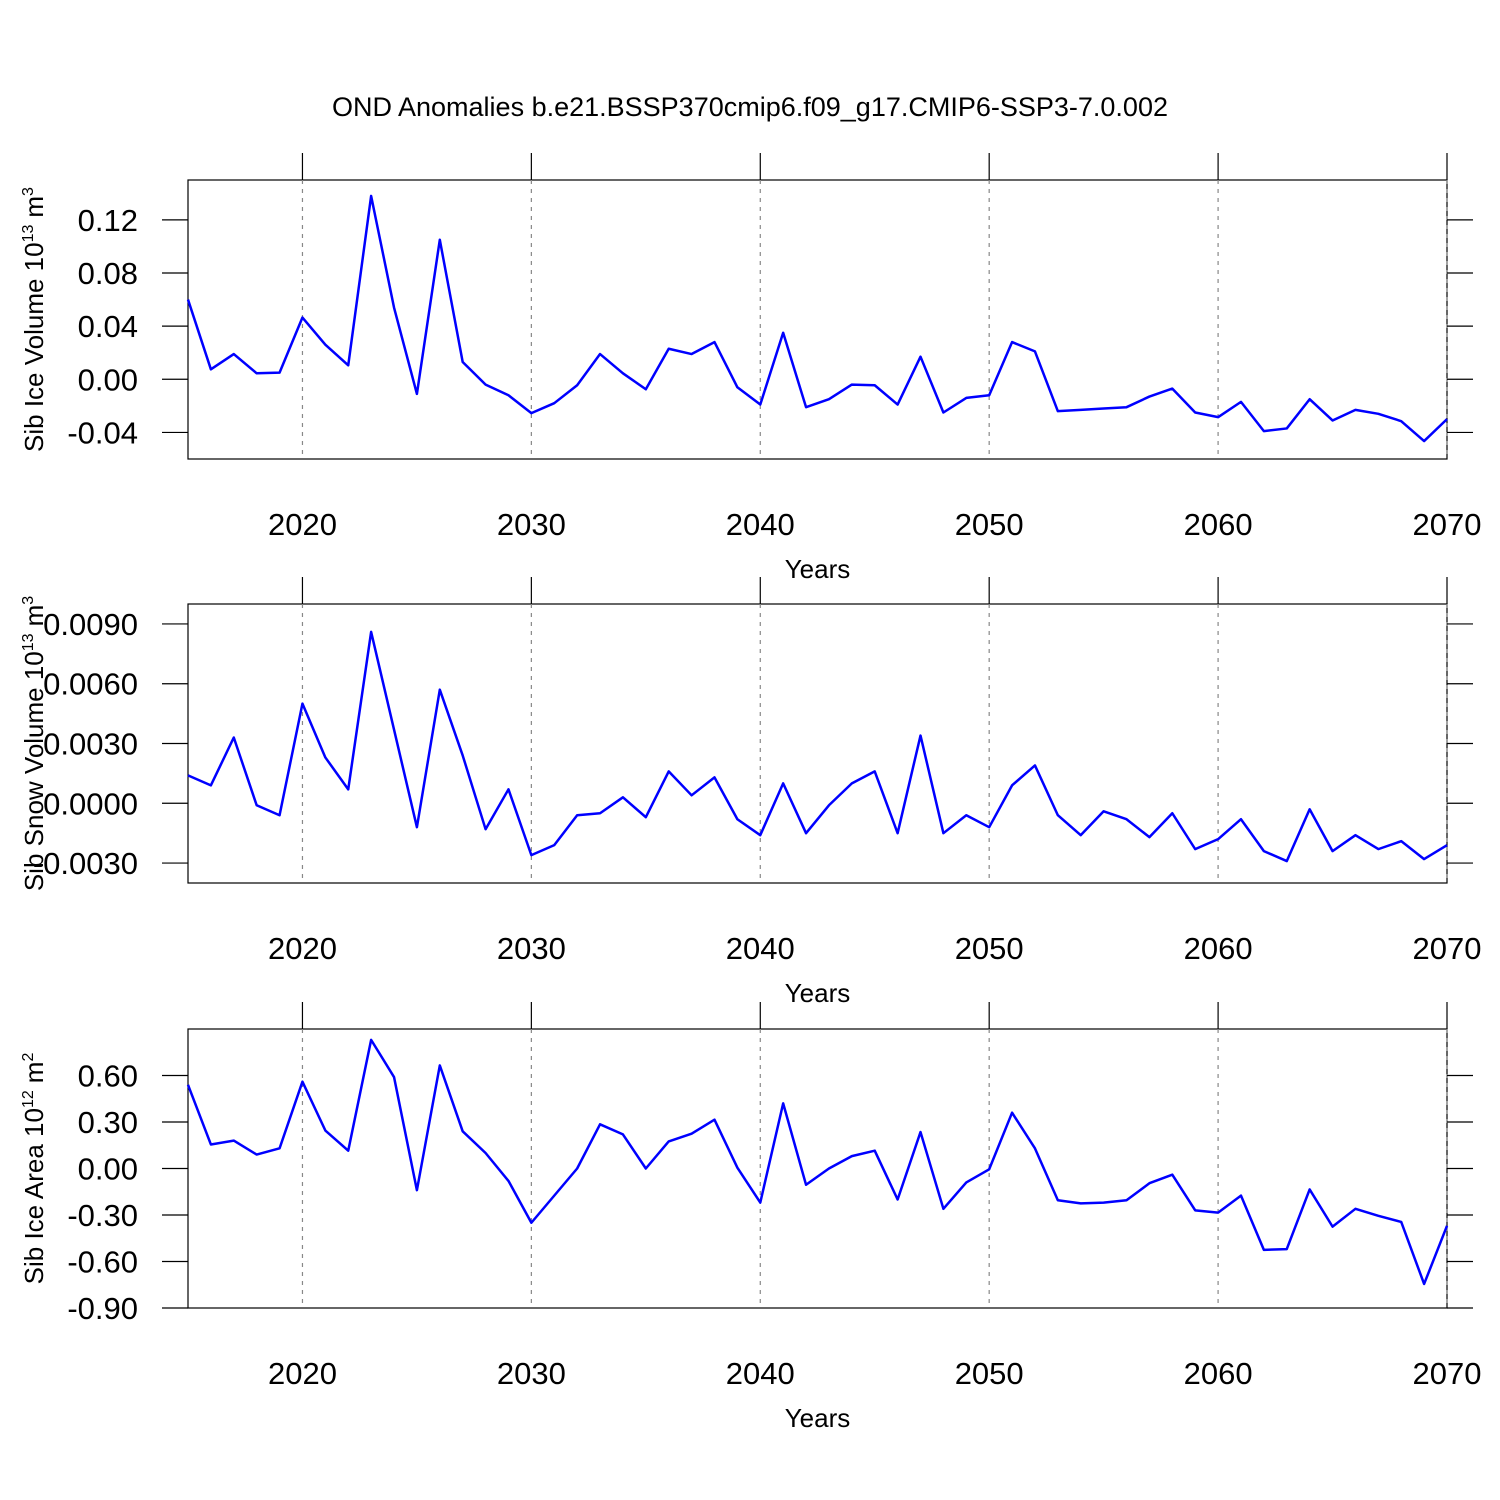  Describe the element at coordinates (108, 273) in the screenshot. I see `y-tick-label: 0.08` at that location.